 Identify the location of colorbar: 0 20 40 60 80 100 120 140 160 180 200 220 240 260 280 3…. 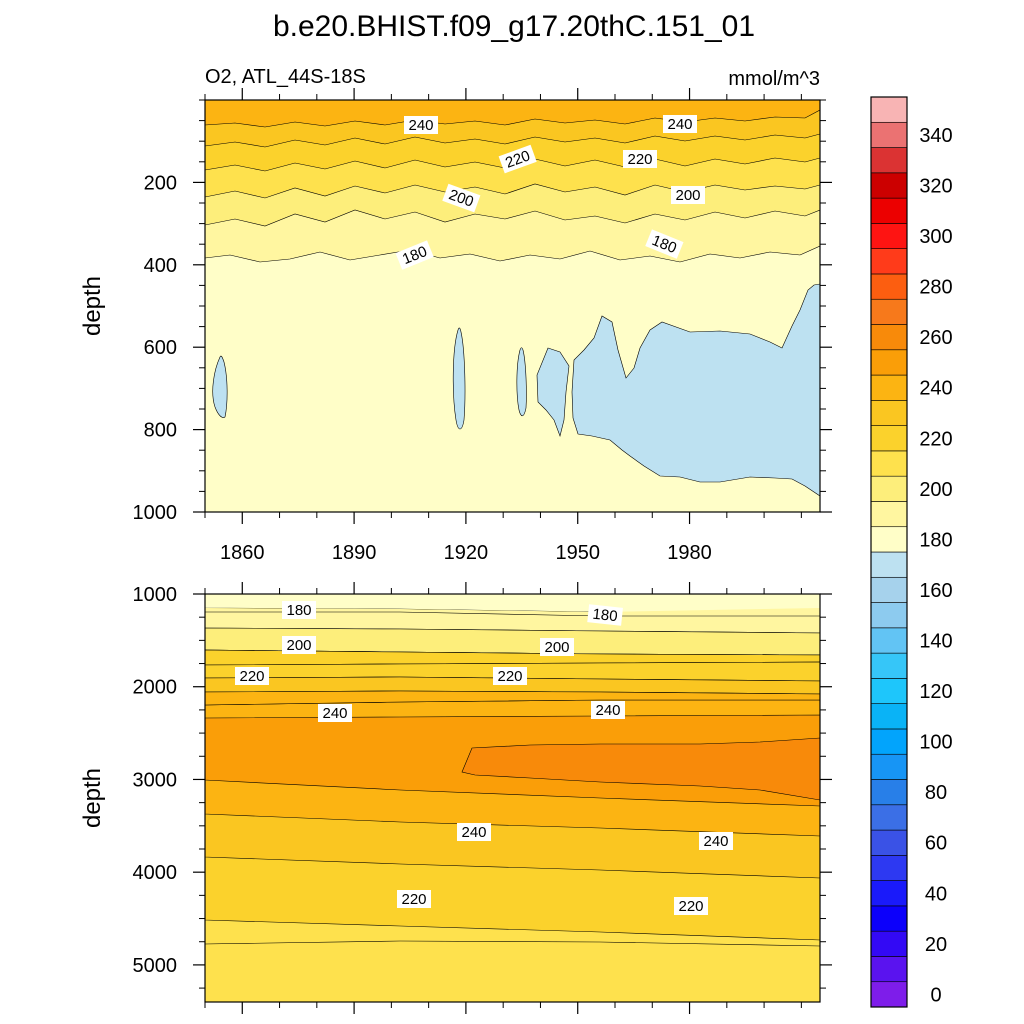
(911, 552).